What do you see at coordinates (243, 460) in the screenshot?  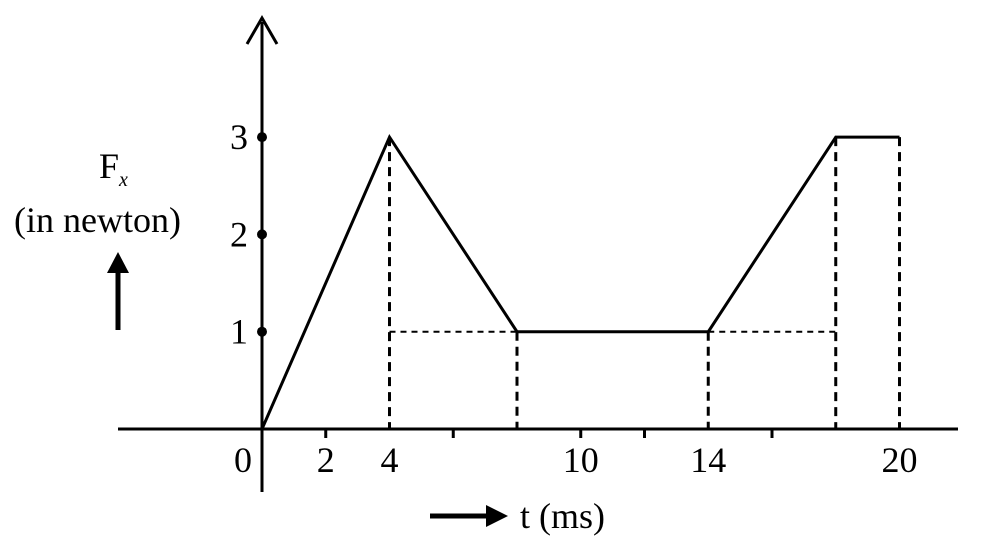 I see `origin-label: 0` at bounding box center [243, 460].